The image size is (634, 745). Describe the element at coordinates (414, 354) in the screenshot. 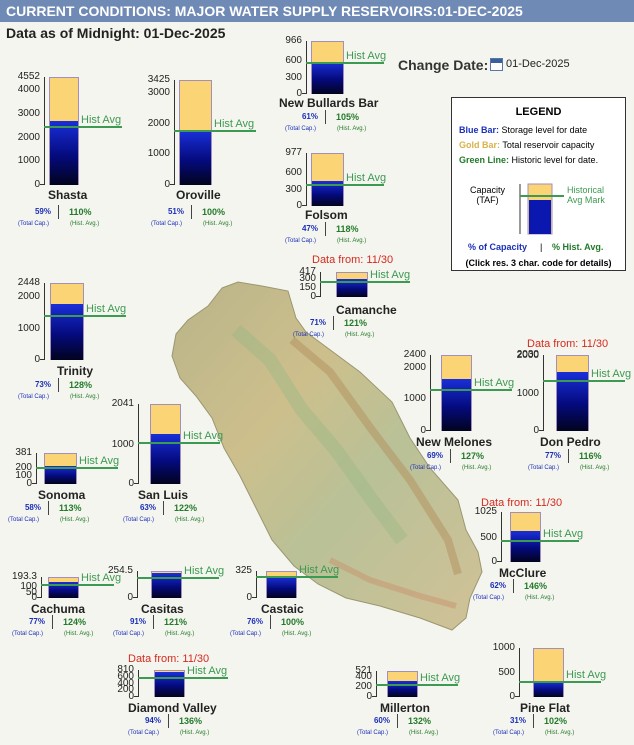

I see `axis-tick-label: 2400` at that location.